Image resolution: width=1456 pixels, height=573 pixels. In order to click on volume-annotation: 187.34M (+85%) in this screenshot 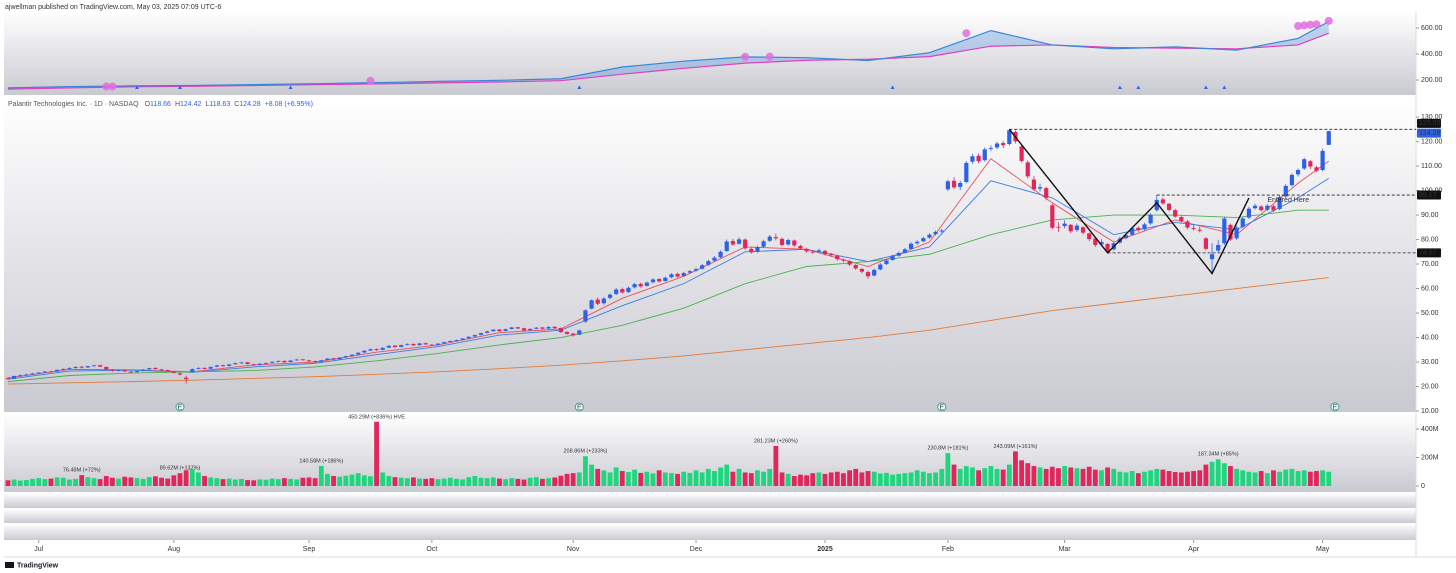, I will do `click(1218, 455)`.